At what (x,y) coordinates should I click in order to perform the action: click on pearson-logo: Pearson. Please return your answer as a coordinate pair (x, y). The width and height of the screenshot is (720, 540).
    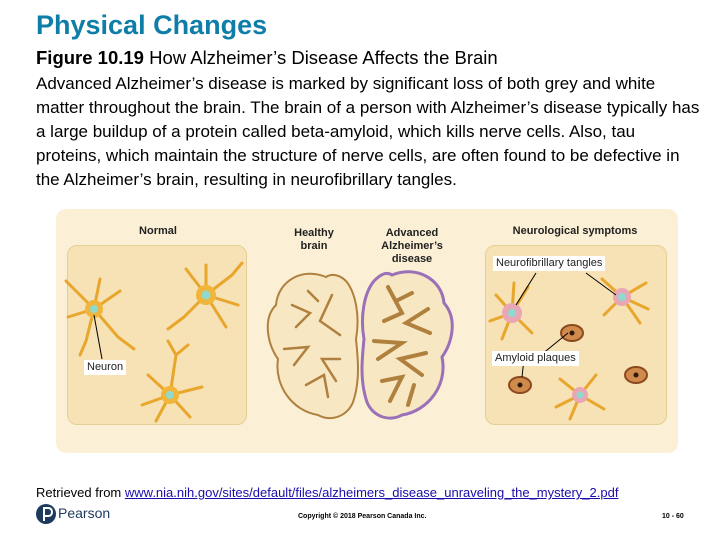
    Looking at the image, I should click on (76, 514).